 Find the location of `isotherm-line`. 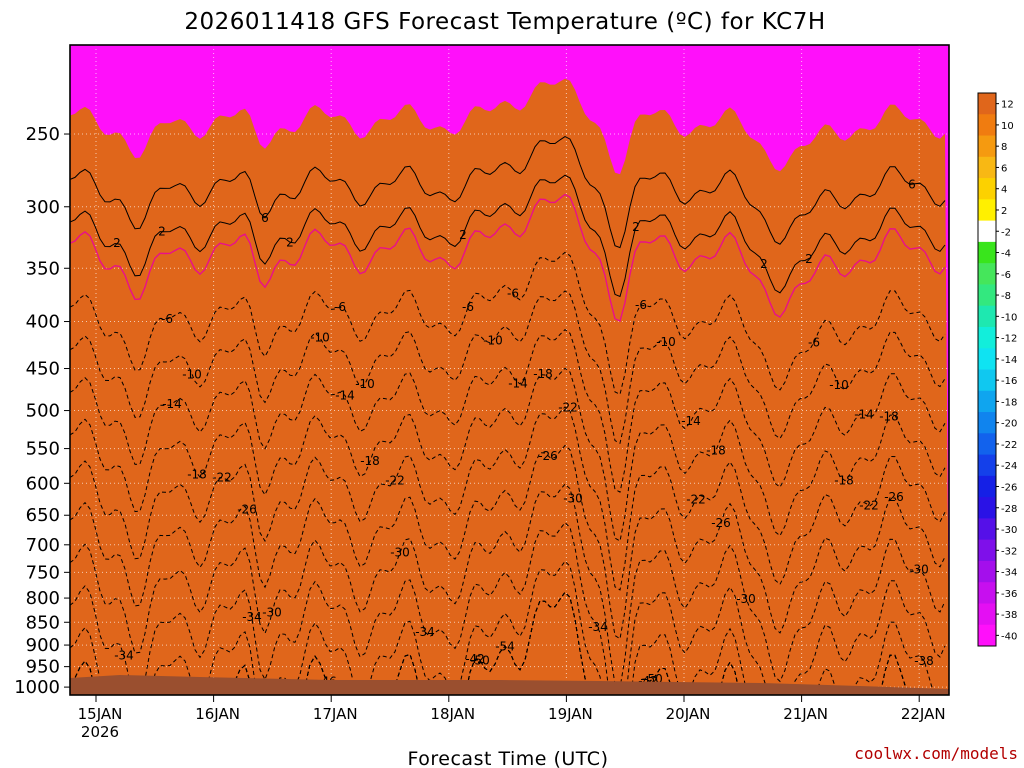

isotherm-line is located at coordinates (508, 192).